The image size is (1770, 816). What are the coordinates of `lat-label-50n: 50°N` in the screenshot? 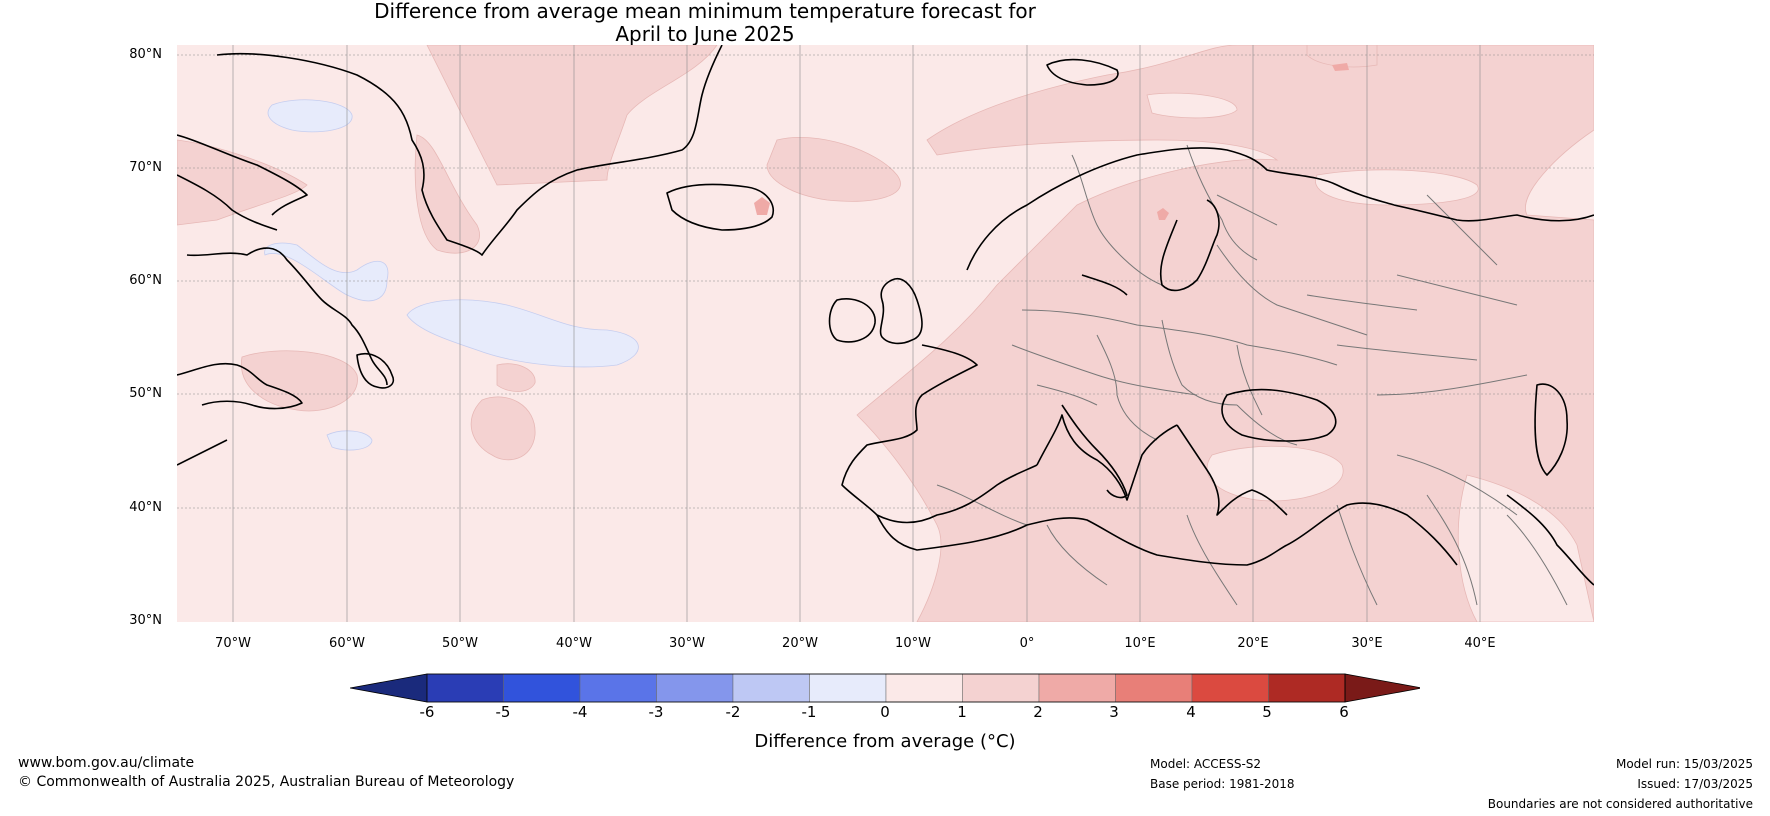 It's located at (145, 393).